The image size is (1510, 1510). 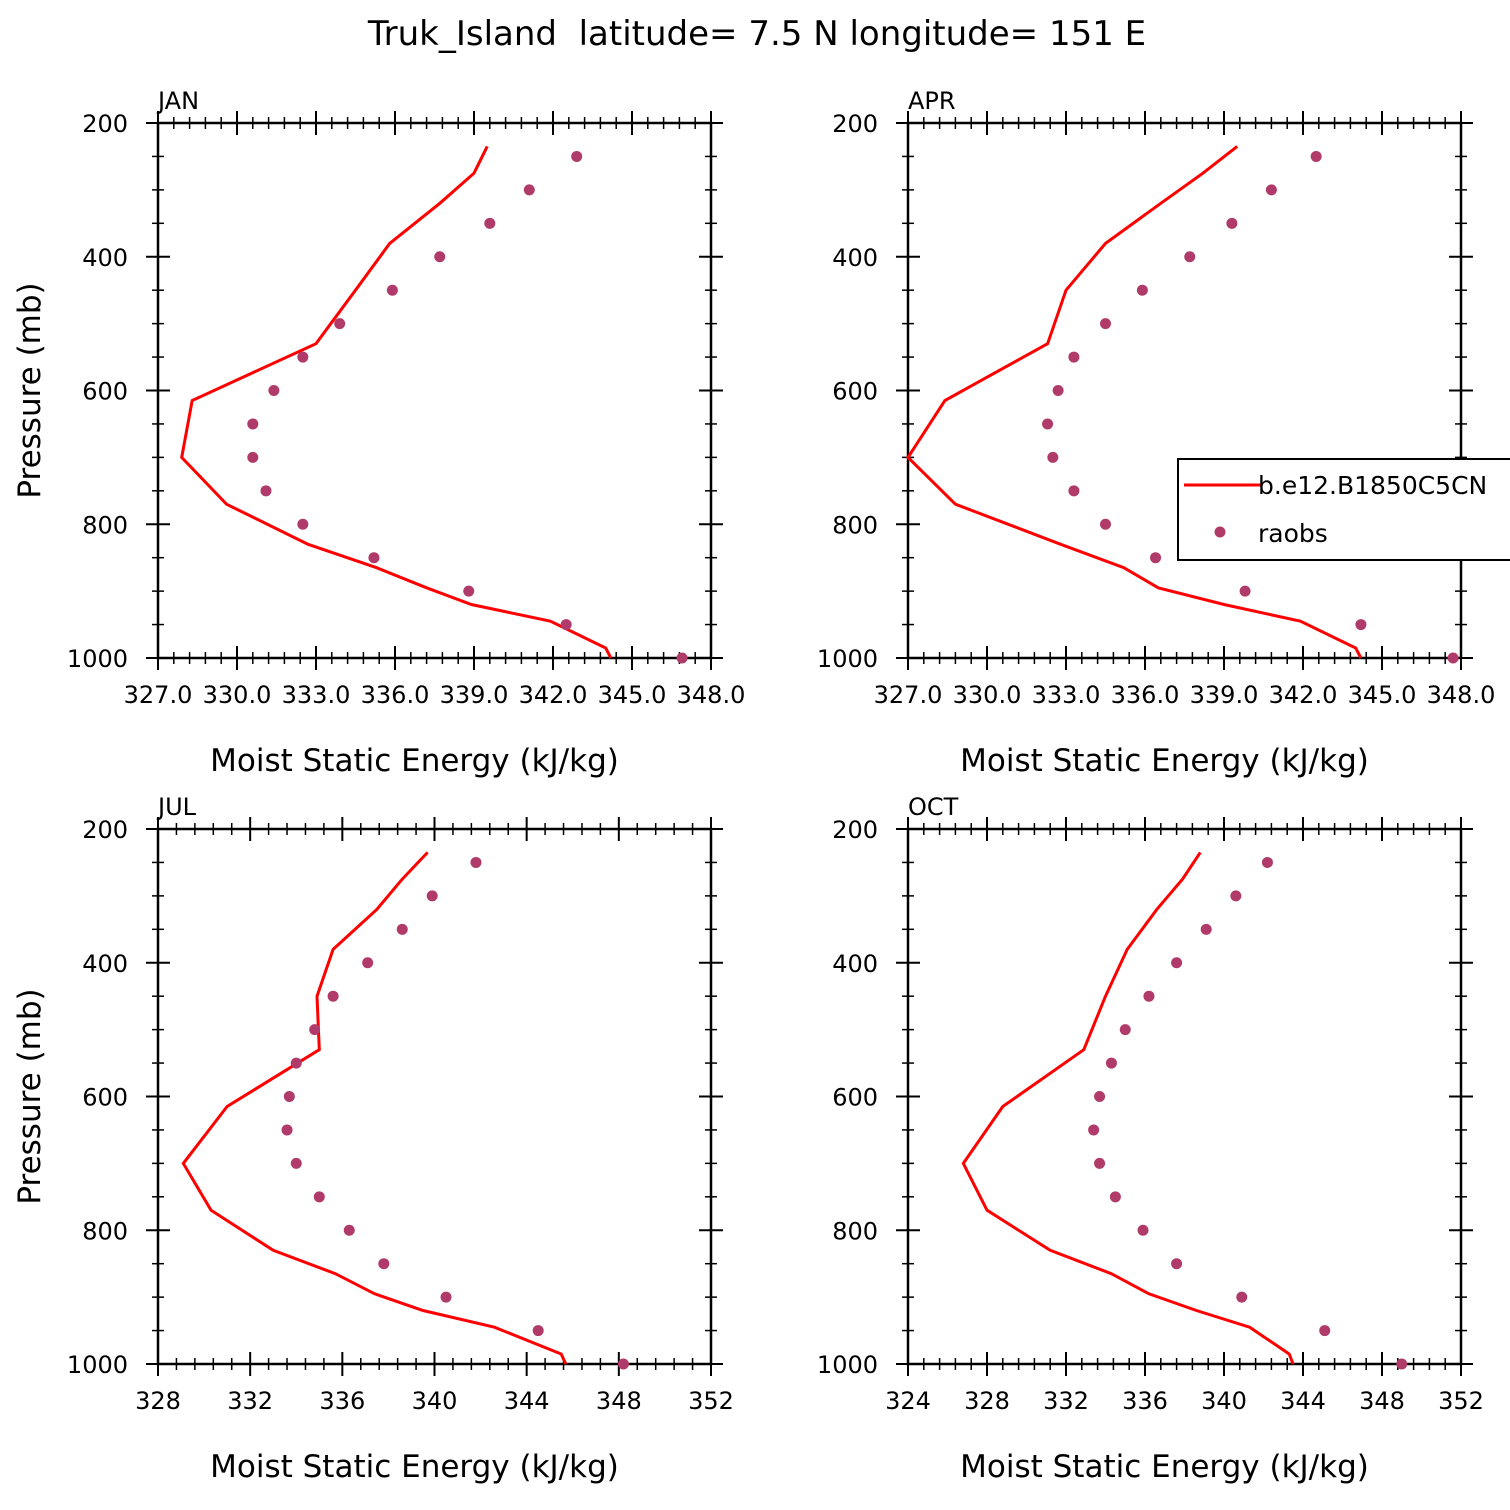 What do you see at coordinates (932, 101) in the screenshot?
I see `panel-title: APR` at bounding box center [932, 101].